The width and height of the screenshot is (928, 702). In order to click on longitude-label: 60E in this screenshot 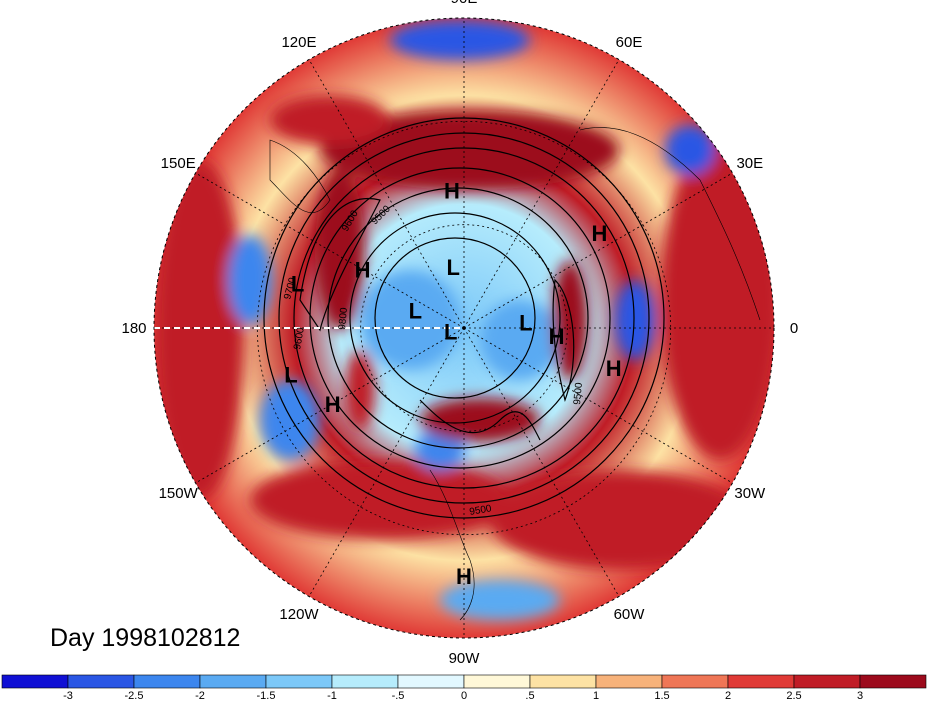, I will do `click(629, 42)`.